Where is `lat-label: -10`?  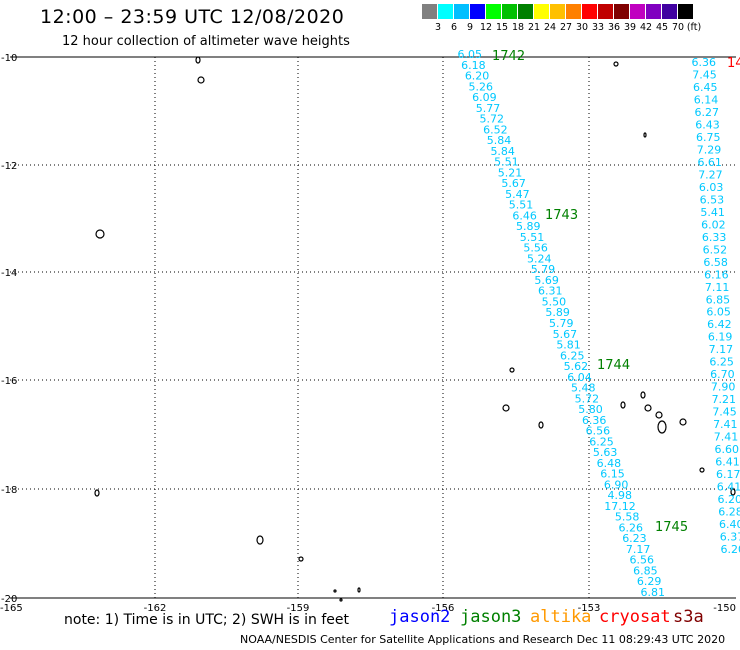 lat-label: -10 is located at coordinates (9, 58).